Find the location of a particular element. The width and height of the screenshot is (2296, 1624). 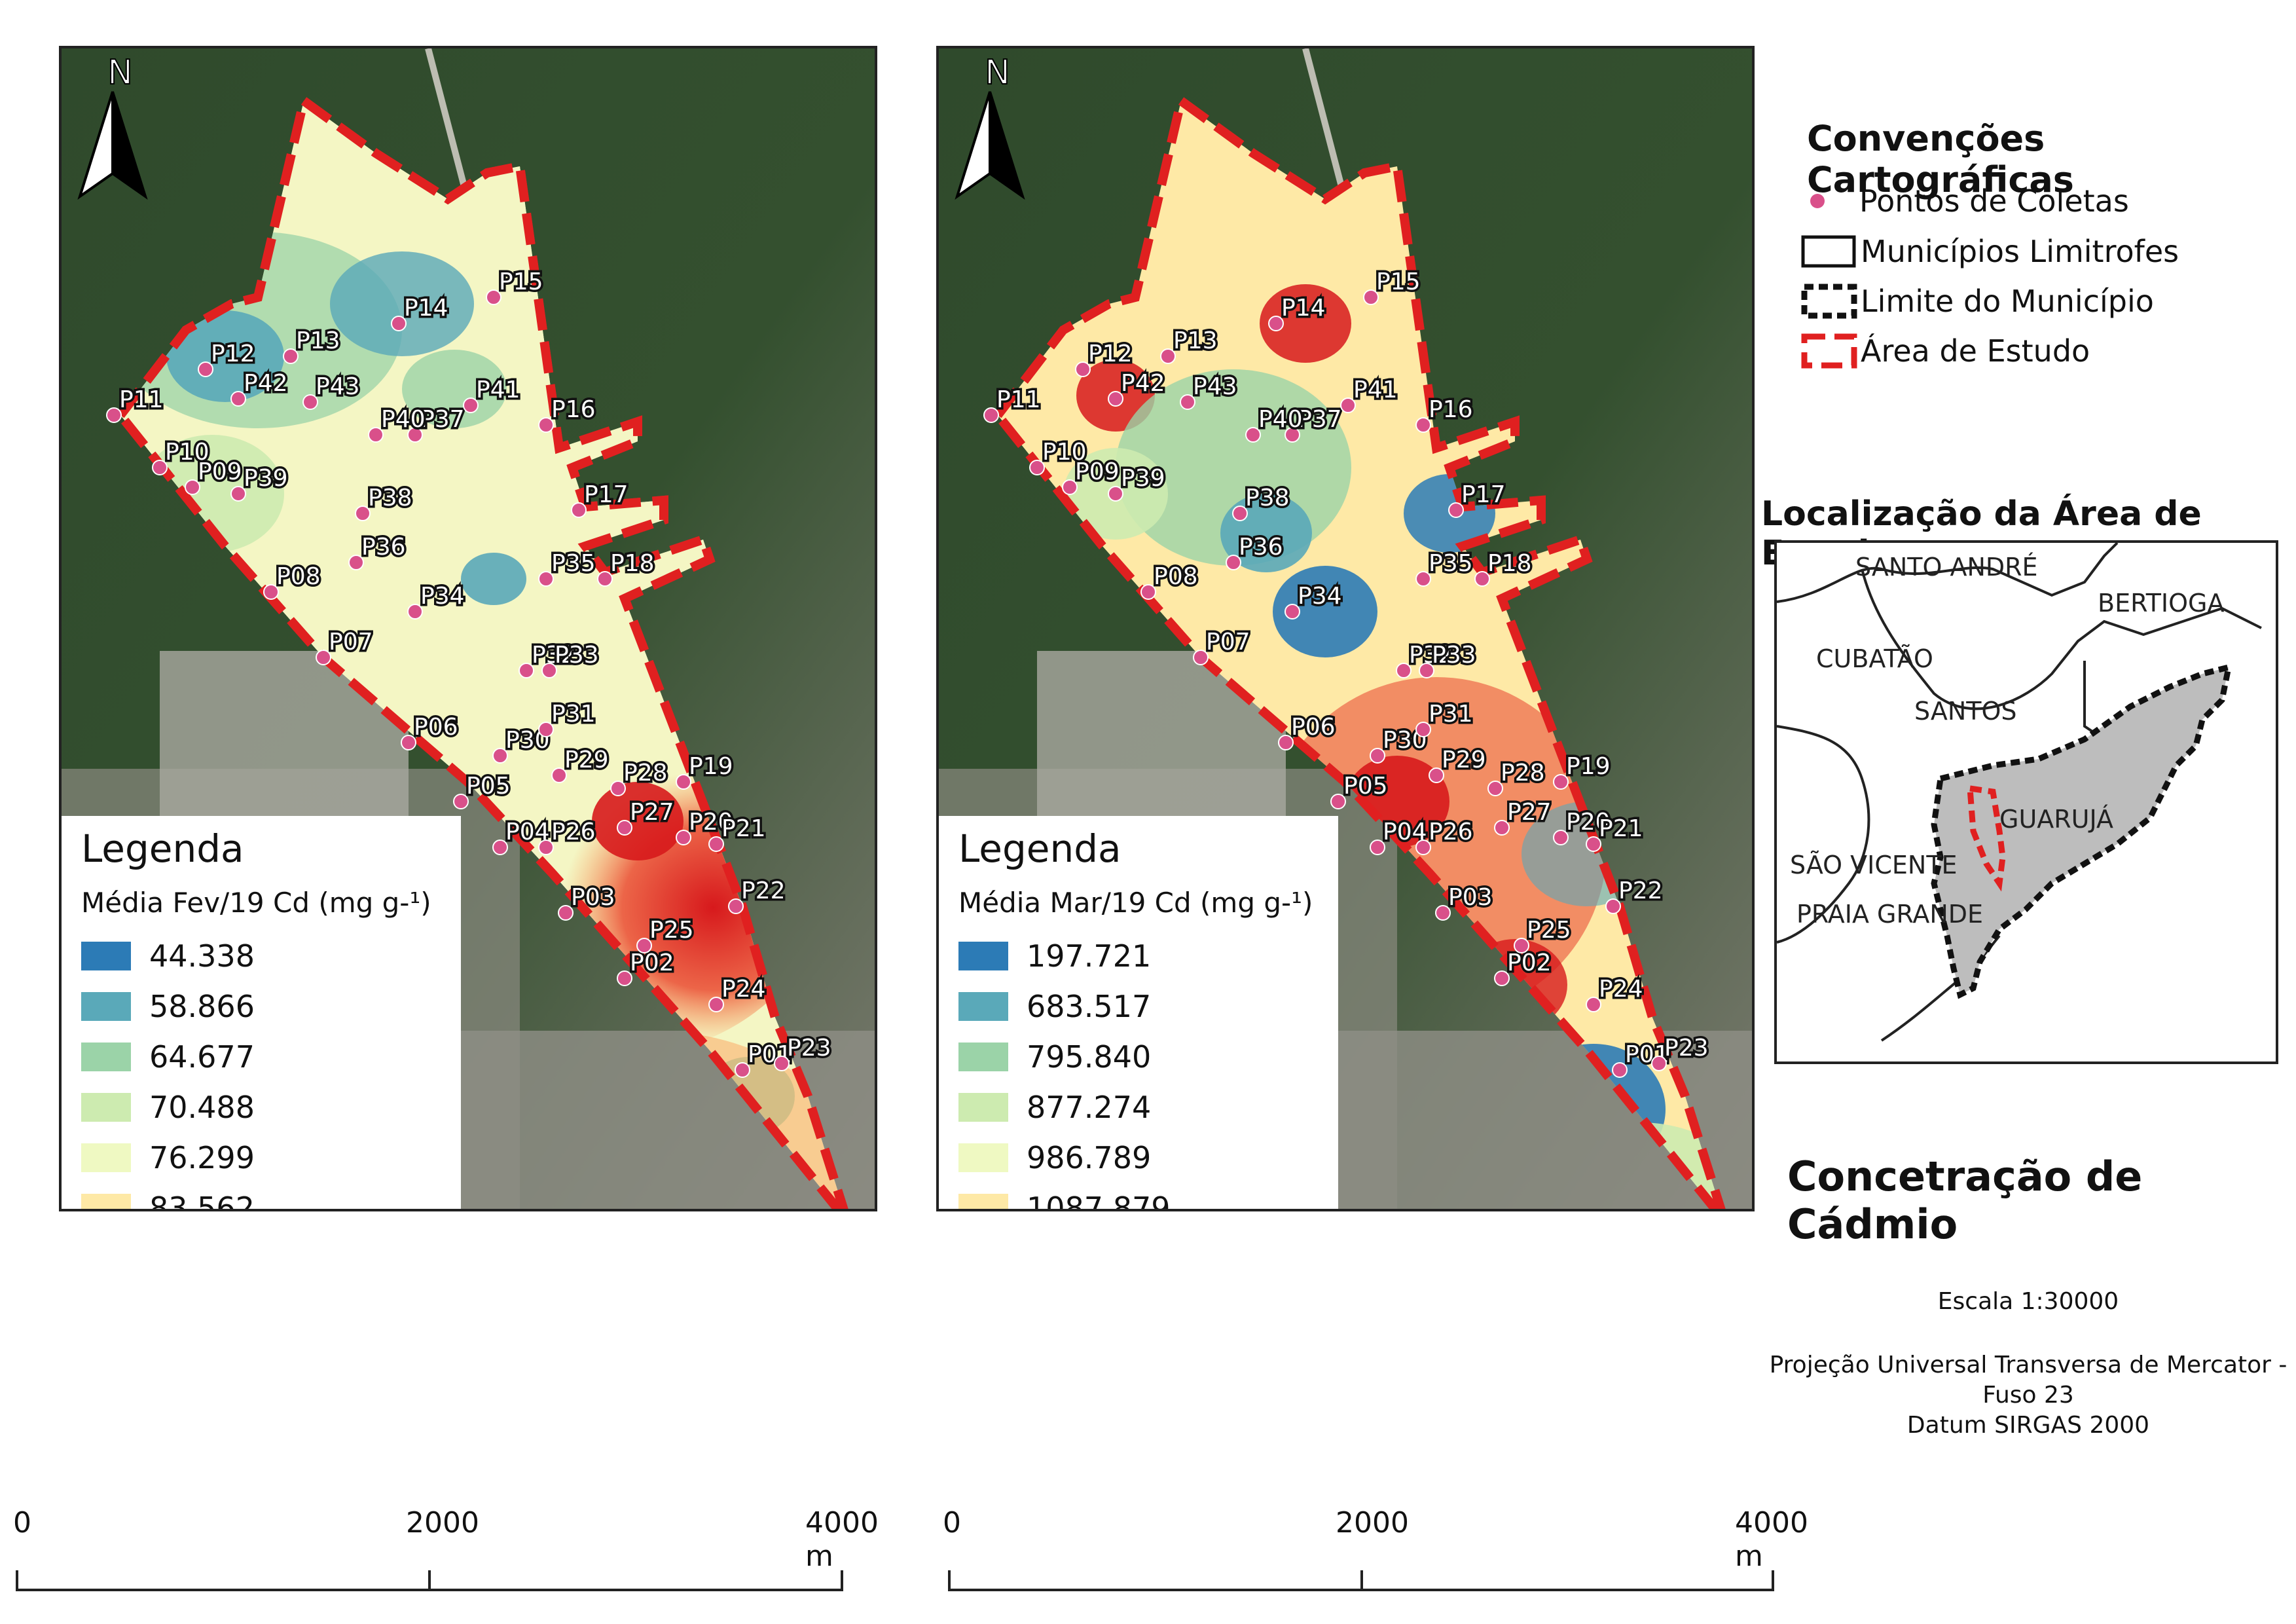

legend-class-value: 58.866 is located at coordinates (202, 1006).